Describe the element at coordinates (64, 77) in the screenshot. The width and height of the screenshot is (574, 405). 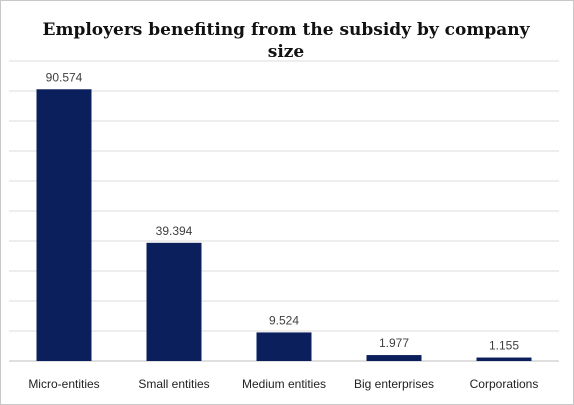
I see `data-label: 90.574` at that location.